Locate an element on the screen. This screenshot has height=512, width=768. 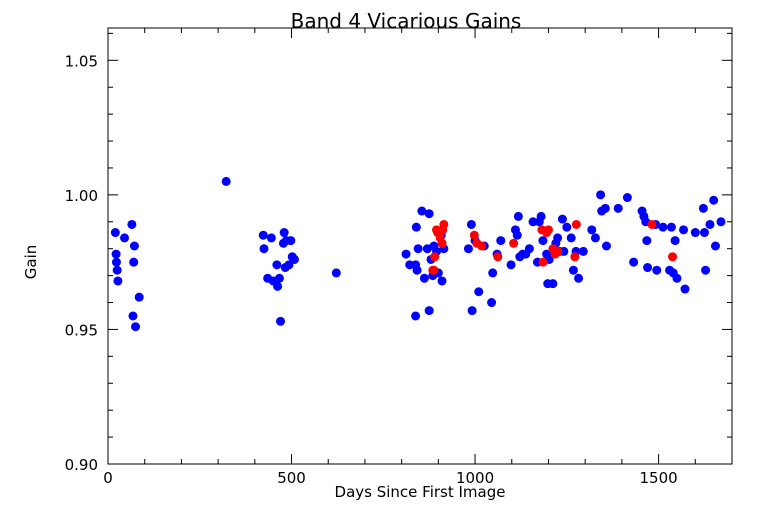
x-tick-label: 500 is located at coordinates (291, 478).